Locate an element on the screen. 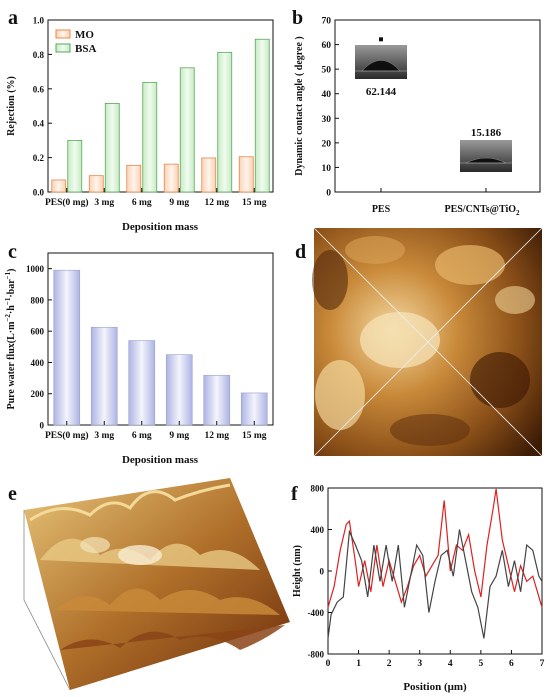  y-axis-label-a: Rejection (%) is located at coordinates (11, 106).